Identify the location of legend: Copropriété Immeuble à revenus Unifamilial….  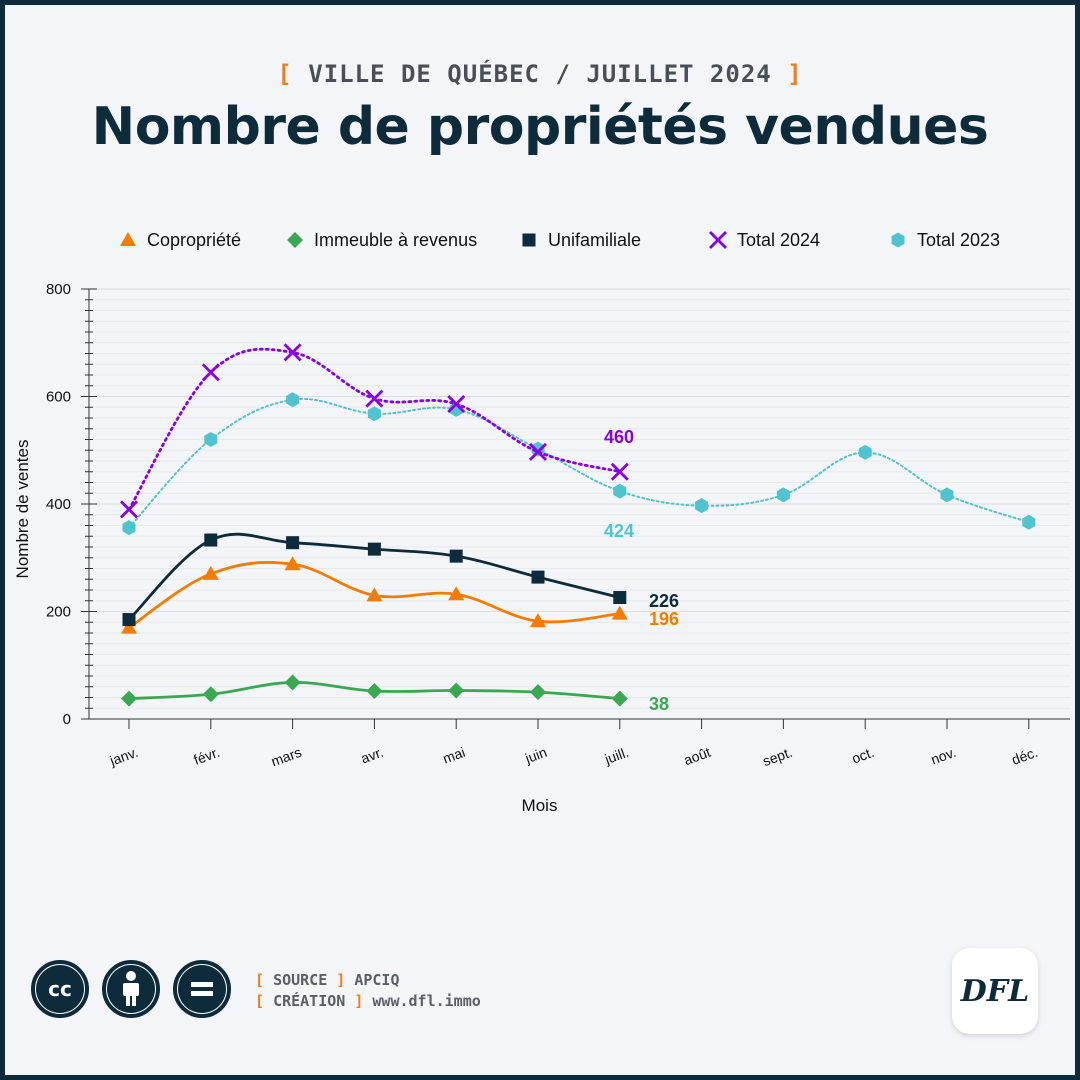
(560, 240).